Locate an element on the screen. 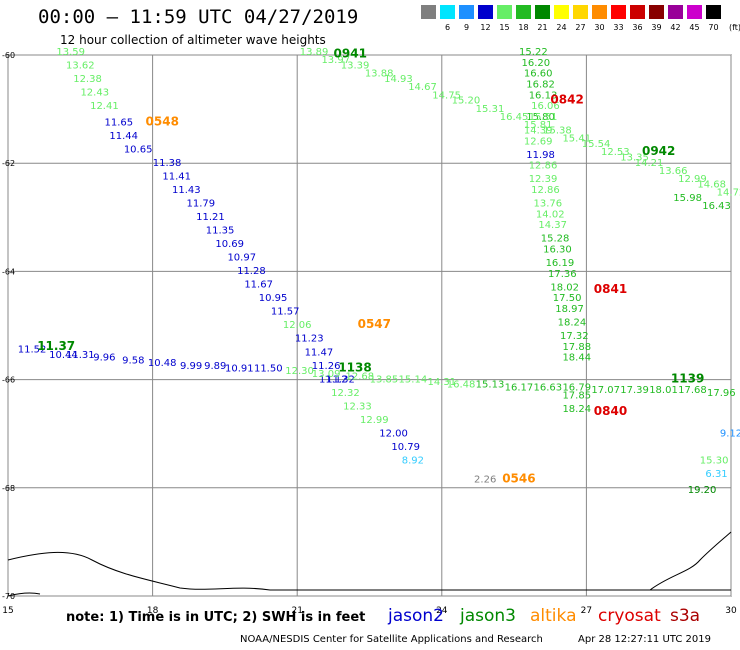 This screenshot has width=740, height=650. wave-height-label: 12.86 is located at coordinates (543, 166).